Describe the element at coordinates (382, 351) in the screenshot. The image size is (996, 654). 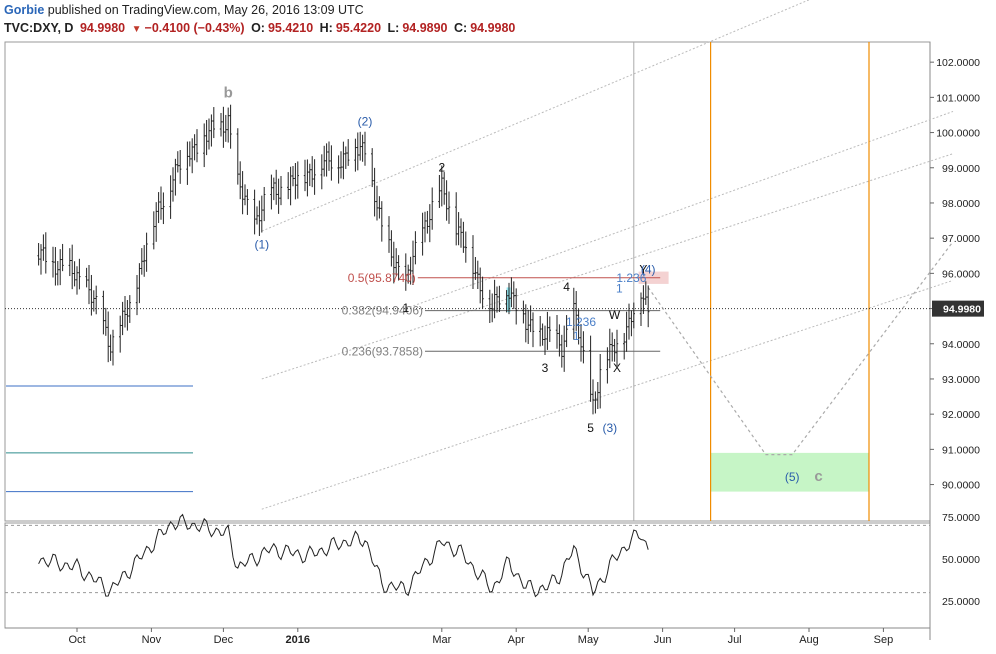
I see `fib-level-label: 0.236(93.7858)` at that location.